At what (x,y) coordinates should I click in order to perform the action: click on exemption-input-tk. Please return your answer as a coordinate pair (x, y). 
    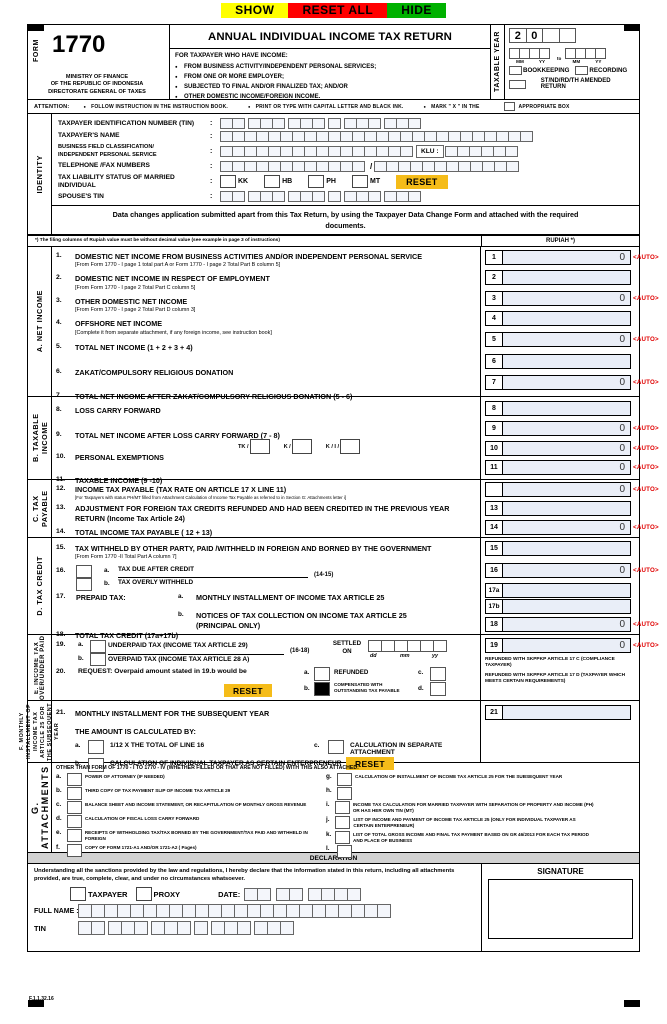
    Looking at the image, I should click on (259, 446).